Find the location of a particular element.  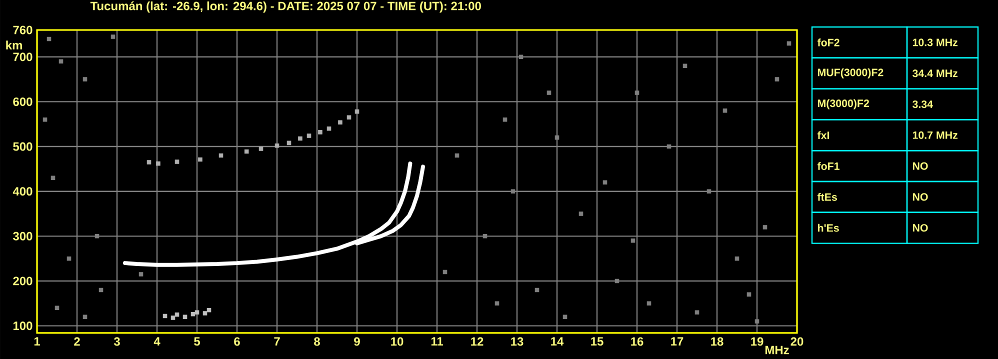

x-tick-label: 12 is located at coordinates (477, 341).